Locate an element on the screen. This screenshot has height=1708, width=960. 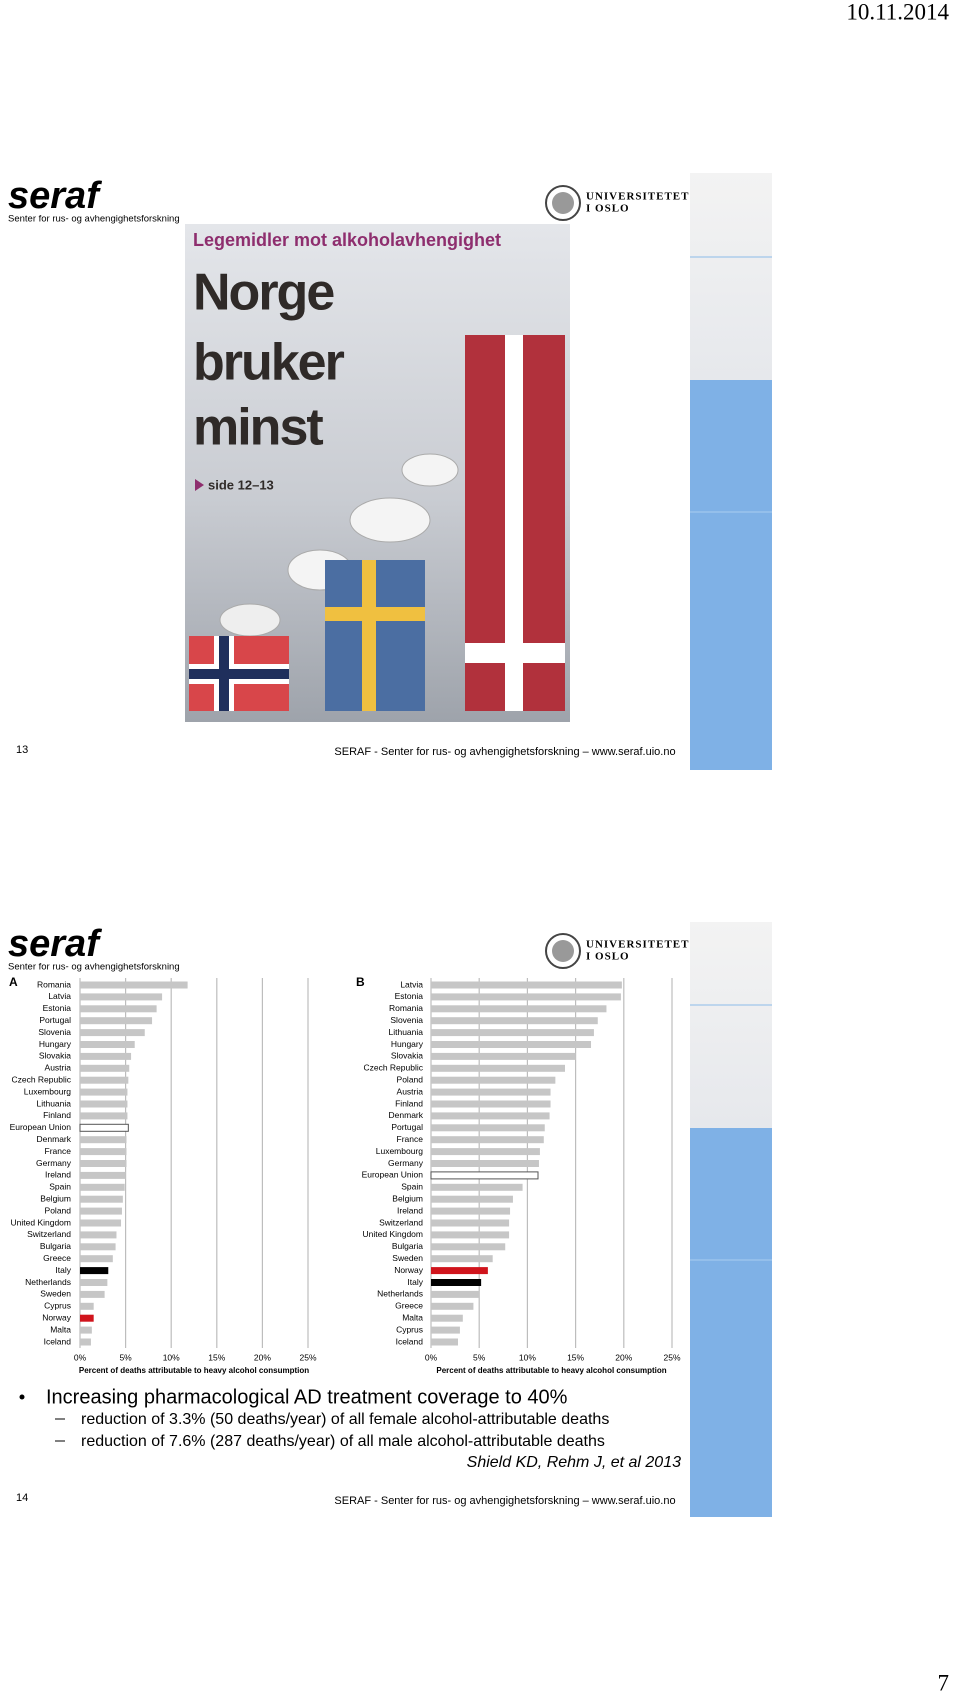
x-tick-label: 15% is located at coordinates (216, 1357).